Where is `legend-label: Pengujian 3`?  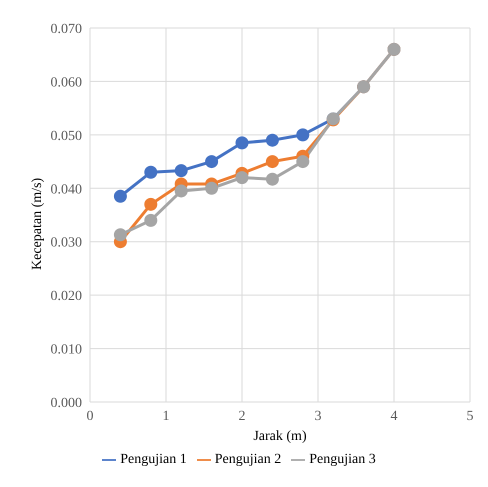
legend-label: Pengujian 3 is located at coordinates (342, 459).